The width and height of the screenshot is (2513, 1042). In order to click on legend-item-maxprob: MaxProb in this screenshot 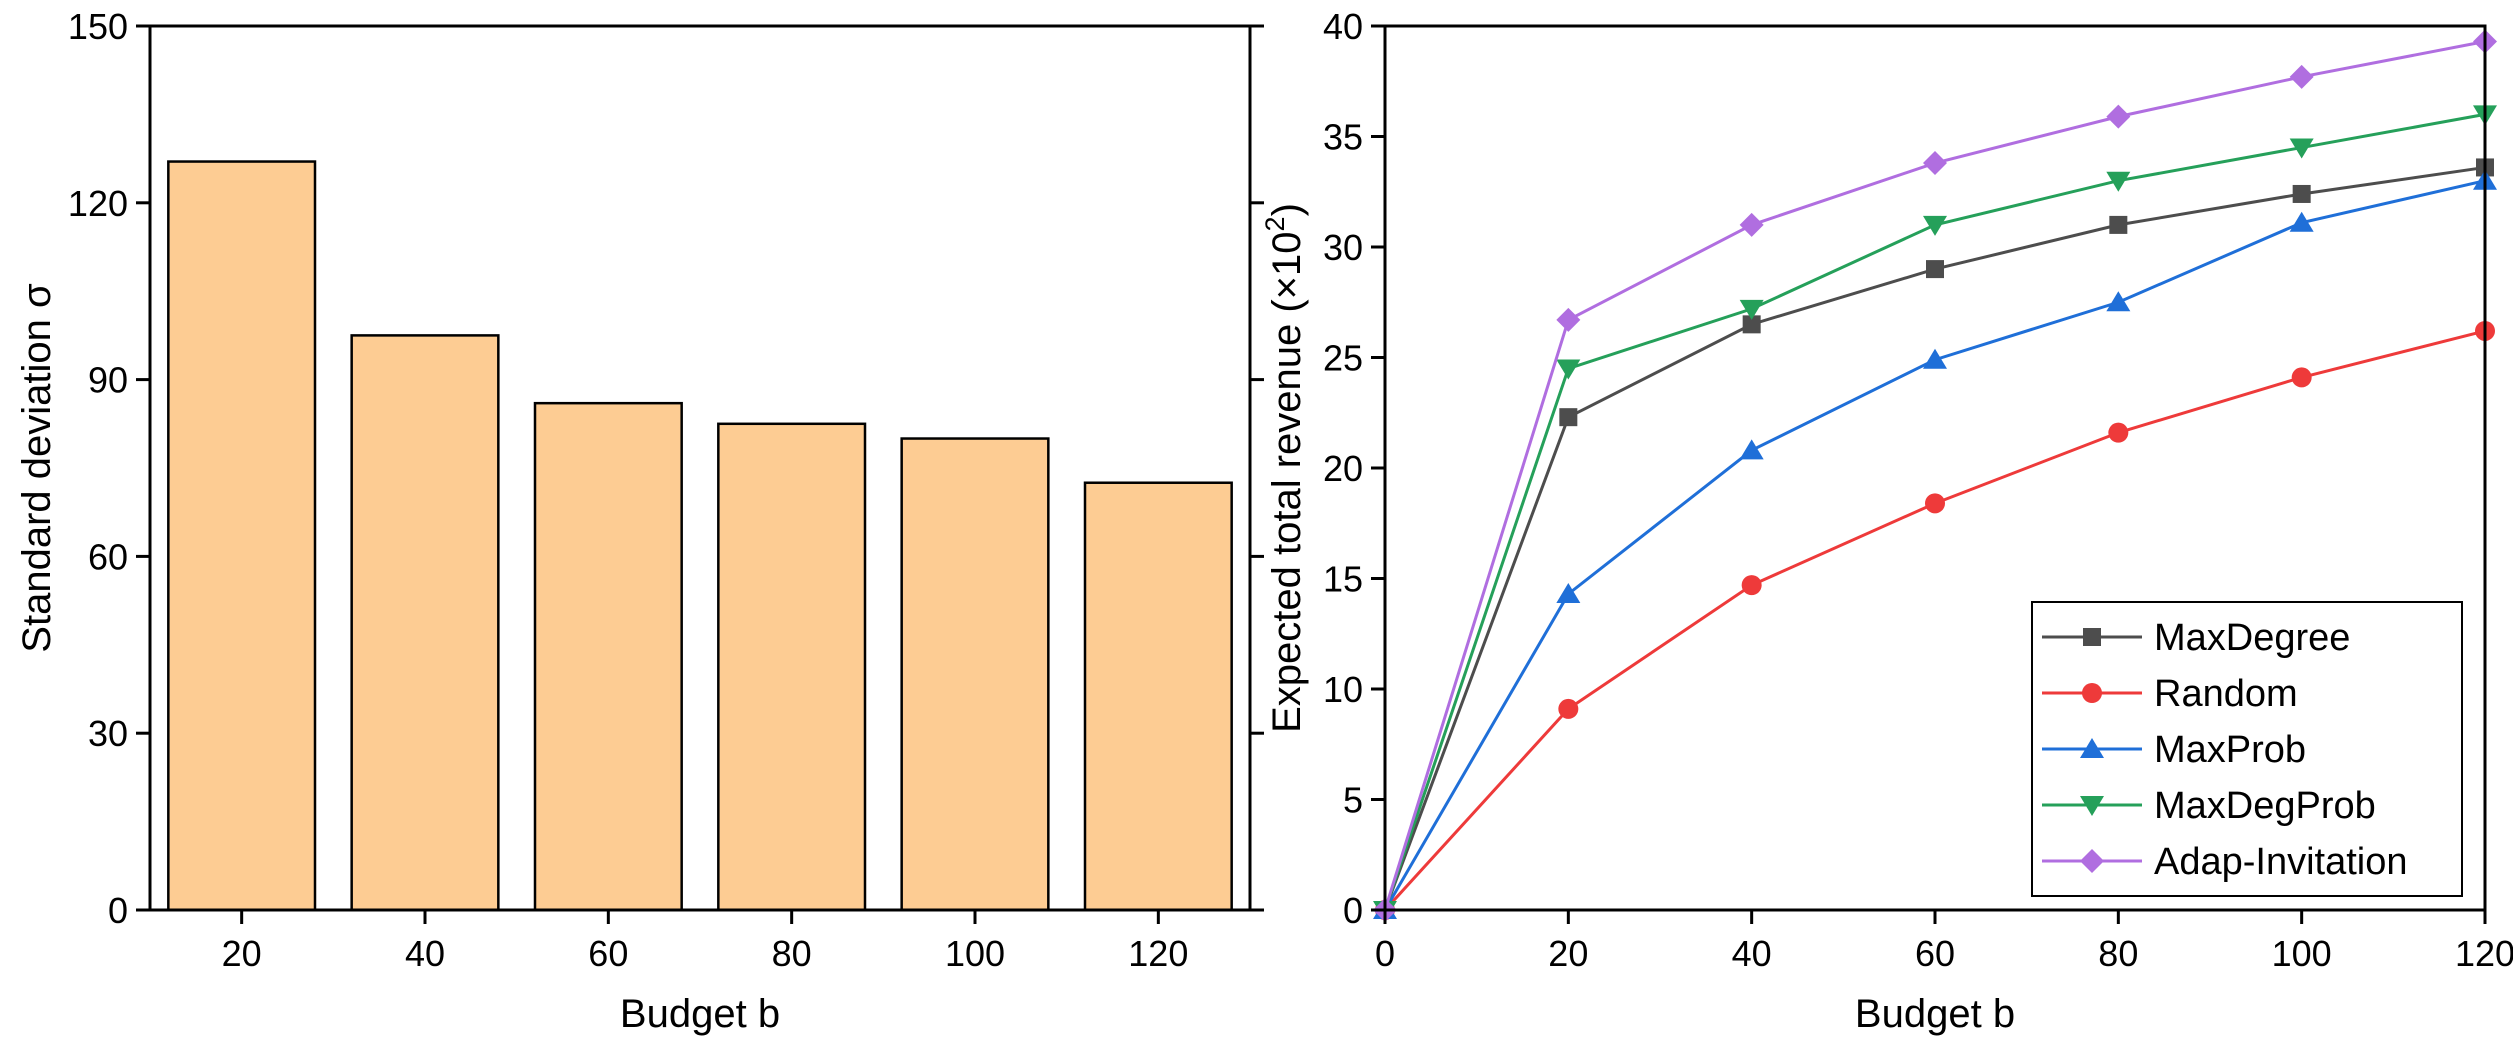, I will do `click(2174, 750)`.